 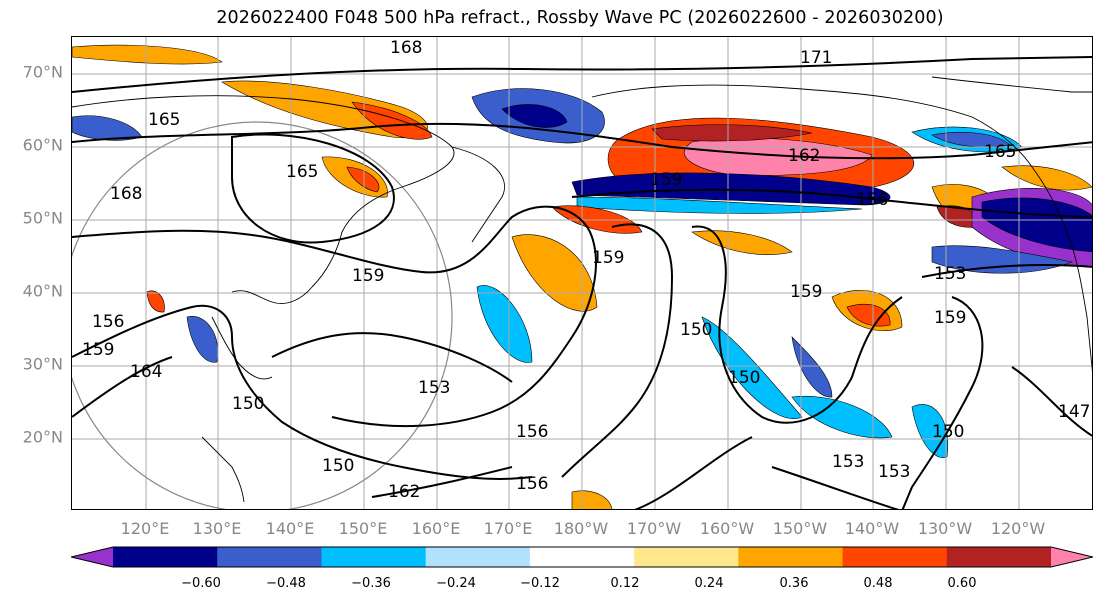 I want to click on shade-cyan-midpac, so click(x=504, y=324).